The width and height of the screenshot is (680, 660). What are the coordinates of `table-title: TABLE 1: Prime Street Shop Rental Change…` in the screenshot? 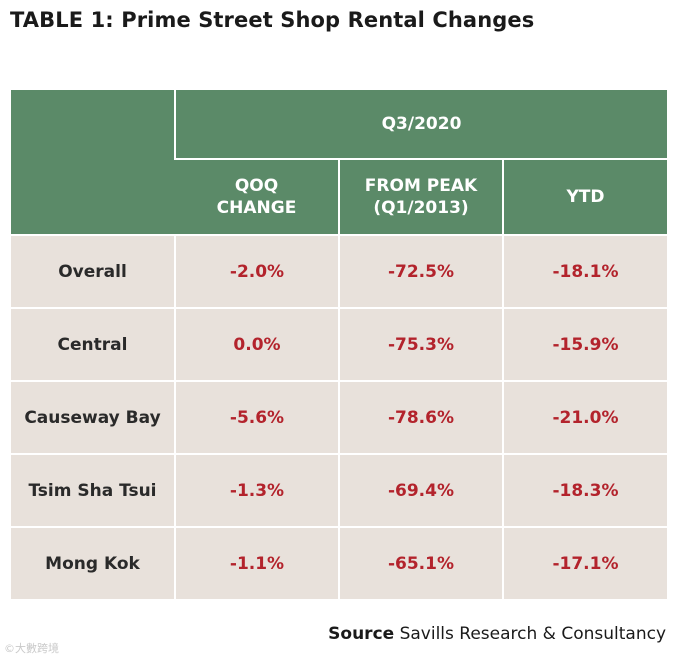 It's located at (272, 20).